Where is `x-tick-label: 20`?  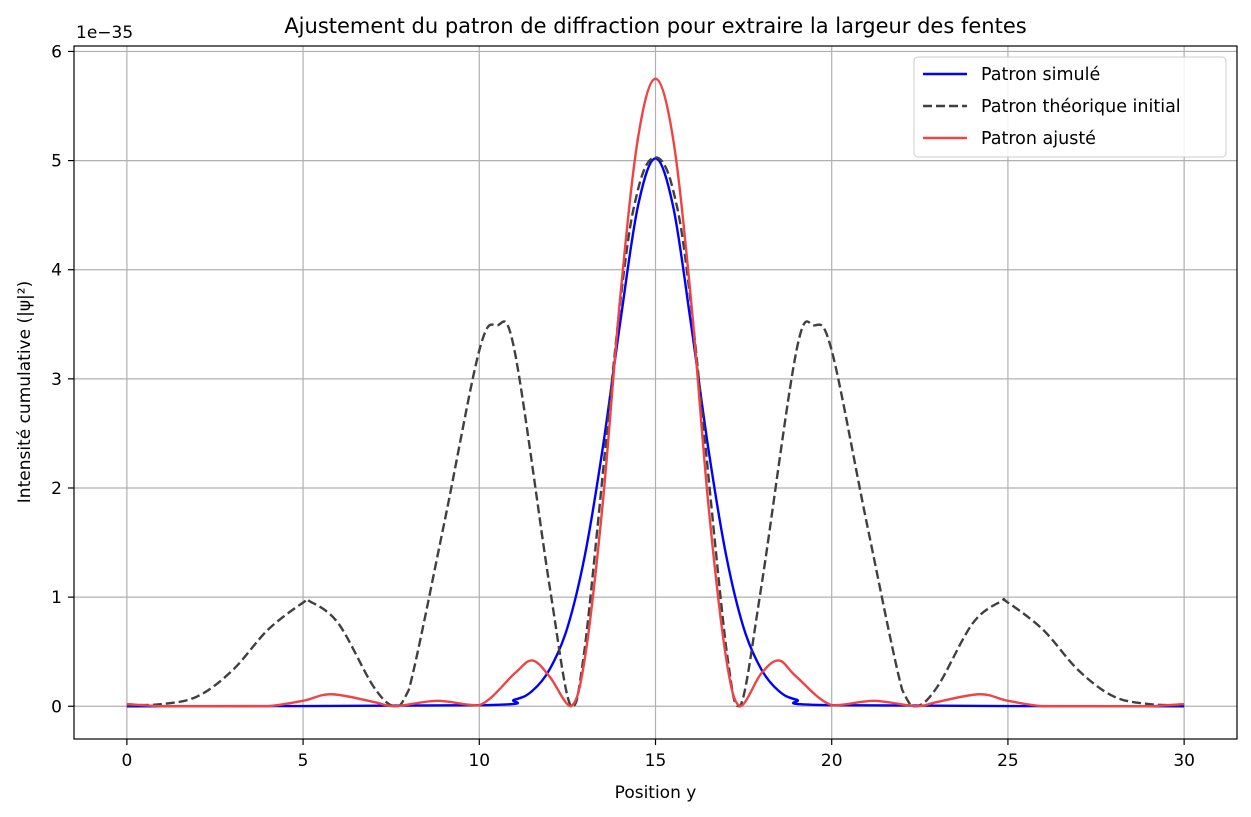
x-tick-label: 20 is located at coordinates (832, 761).